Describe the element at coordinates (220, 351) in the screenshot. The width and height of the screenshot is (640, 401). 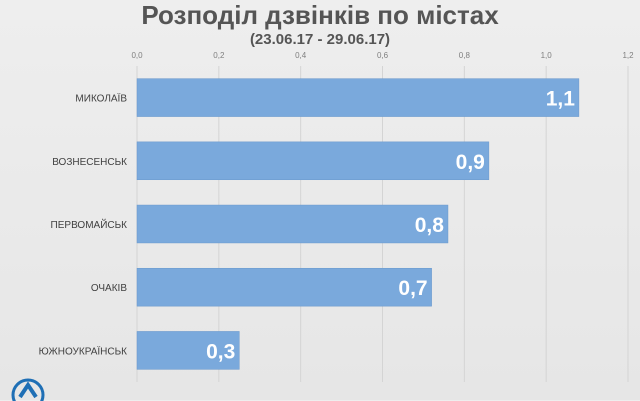
I see `data-label: 0,3` at that location.